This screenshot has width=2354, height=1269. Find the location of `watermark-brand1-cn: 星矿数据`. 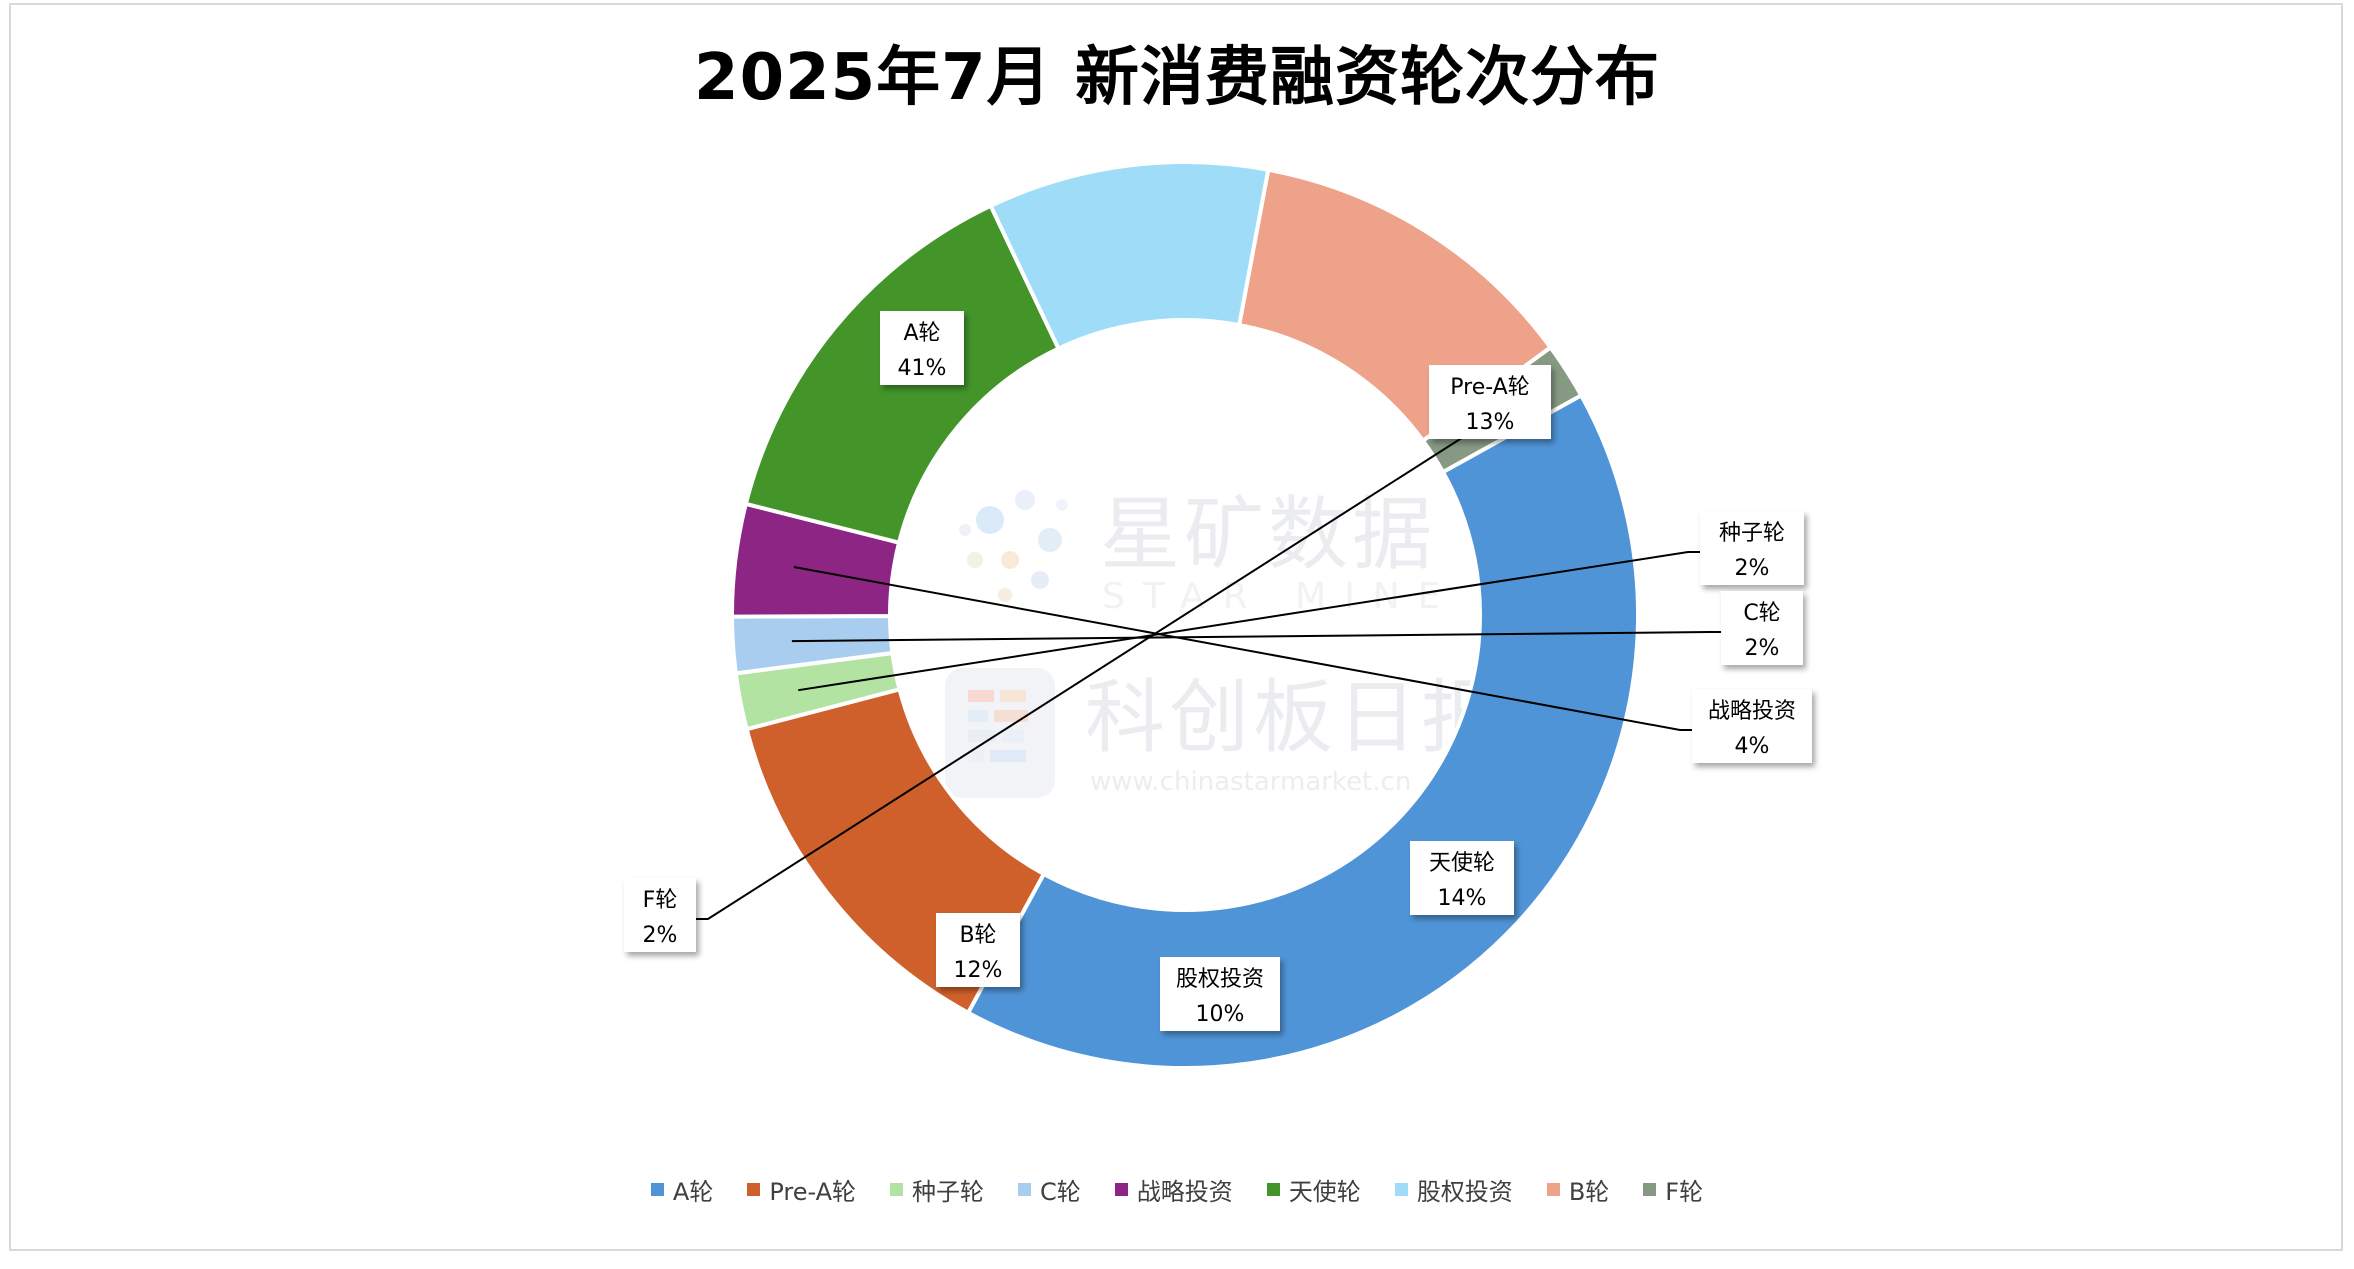

watermark-brand1-cn: 星矿数据 is located at coordinates (1268, 534).